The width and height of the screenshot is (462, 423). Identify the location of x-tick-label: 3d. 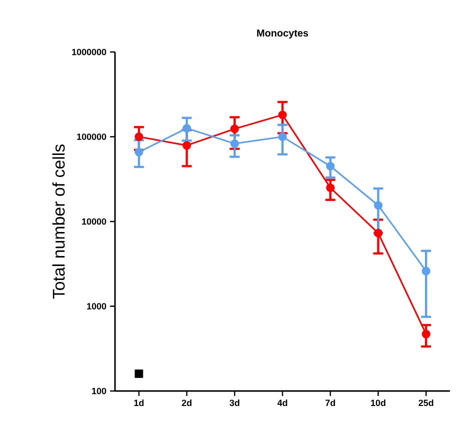
(235, 402).